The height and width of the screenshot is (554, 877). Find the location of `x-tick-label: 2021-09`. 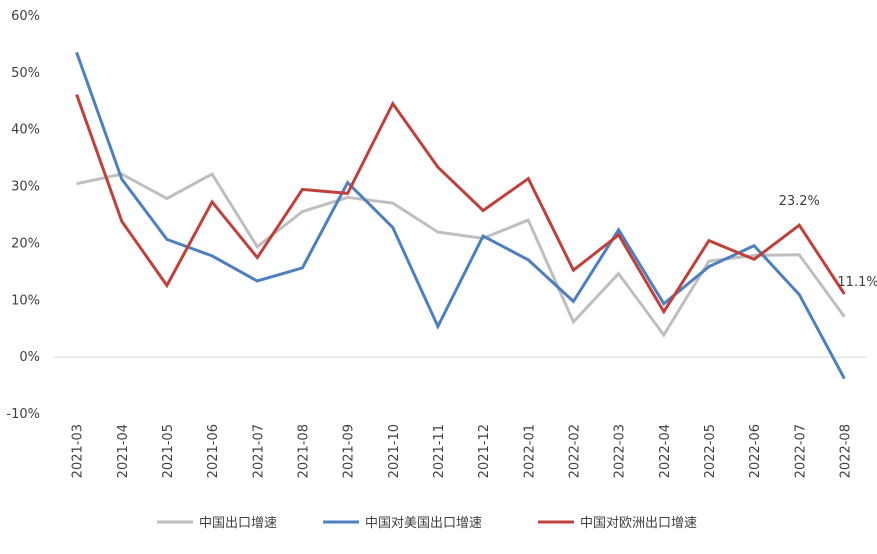

x-tick-label: 2021-09 is located at coordinates (349, 451).